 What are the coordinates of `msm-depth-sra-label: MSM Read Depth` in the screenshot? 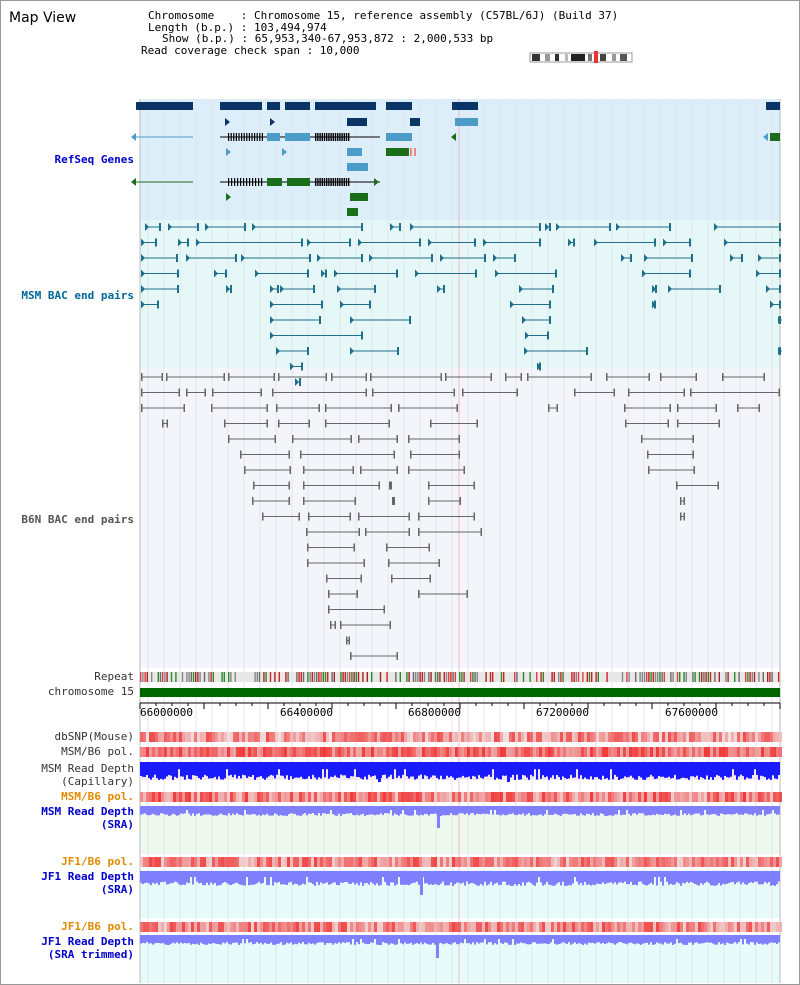 It's located at (87, 811).